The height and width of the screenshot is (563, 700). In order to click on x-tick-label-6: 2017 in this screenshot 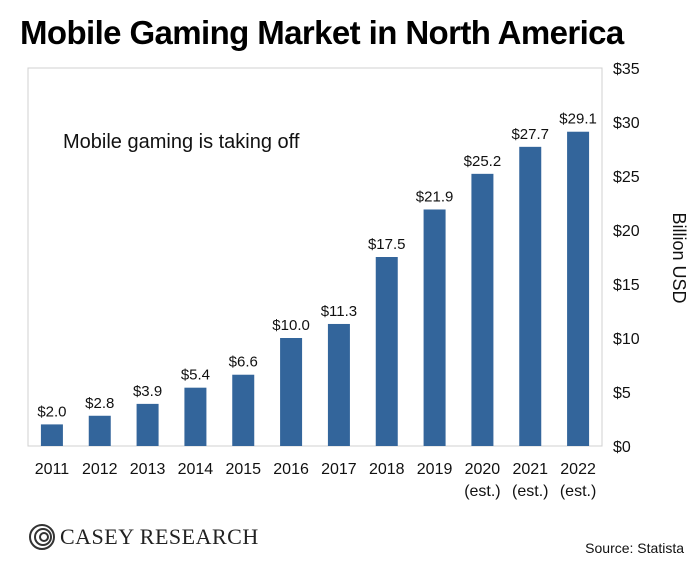, I will do `click(339, 469)`.